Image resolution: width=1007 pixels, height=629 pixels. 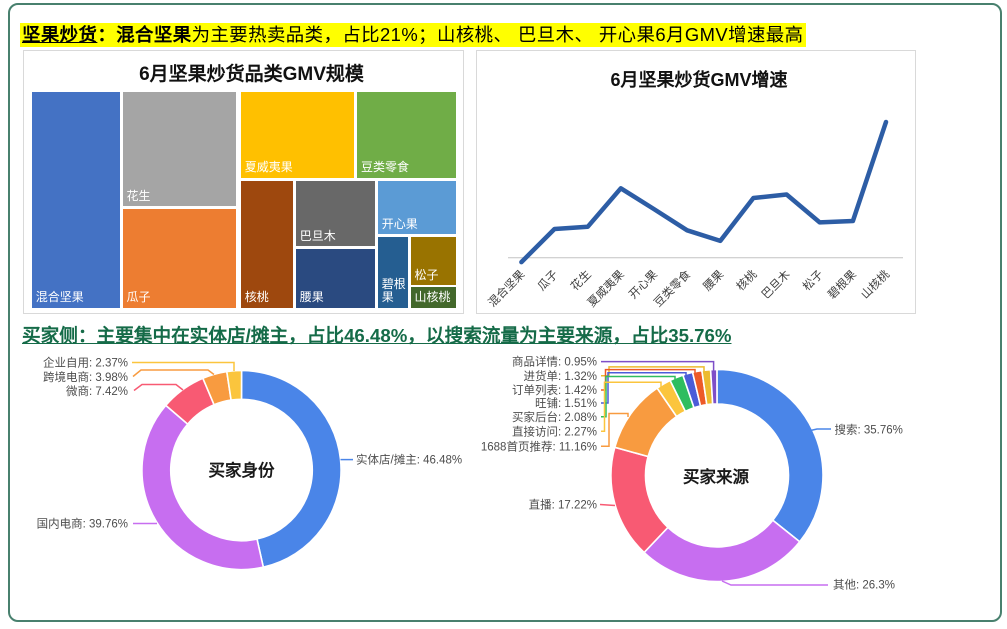 What do you see at coordinates (581, 280) in the screenshot?
I see `svg-text: 花生` at bounding box center [581, 280].